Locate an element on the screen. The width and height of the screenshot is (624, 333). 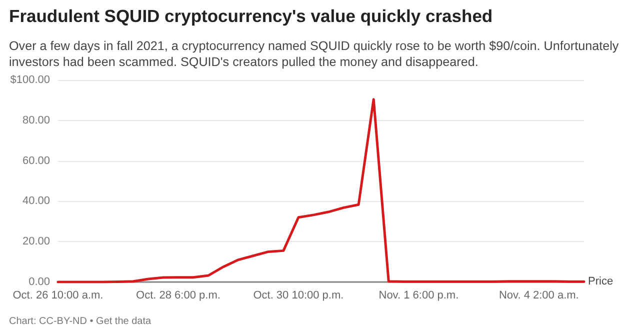
x-tick-label: Oct. 28 6:00 p.m. is located at coordinates (178, 296).